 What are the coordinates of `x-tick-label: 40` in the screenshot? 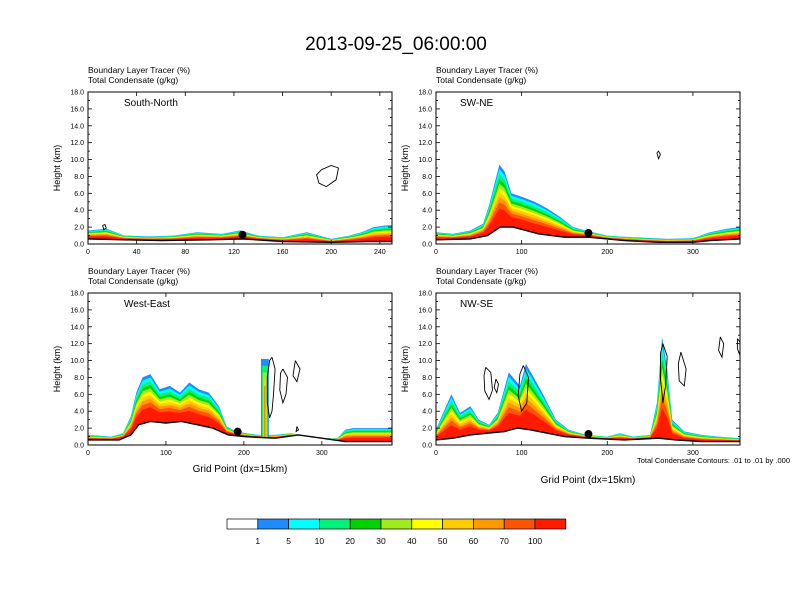 It's located at (137, 252).